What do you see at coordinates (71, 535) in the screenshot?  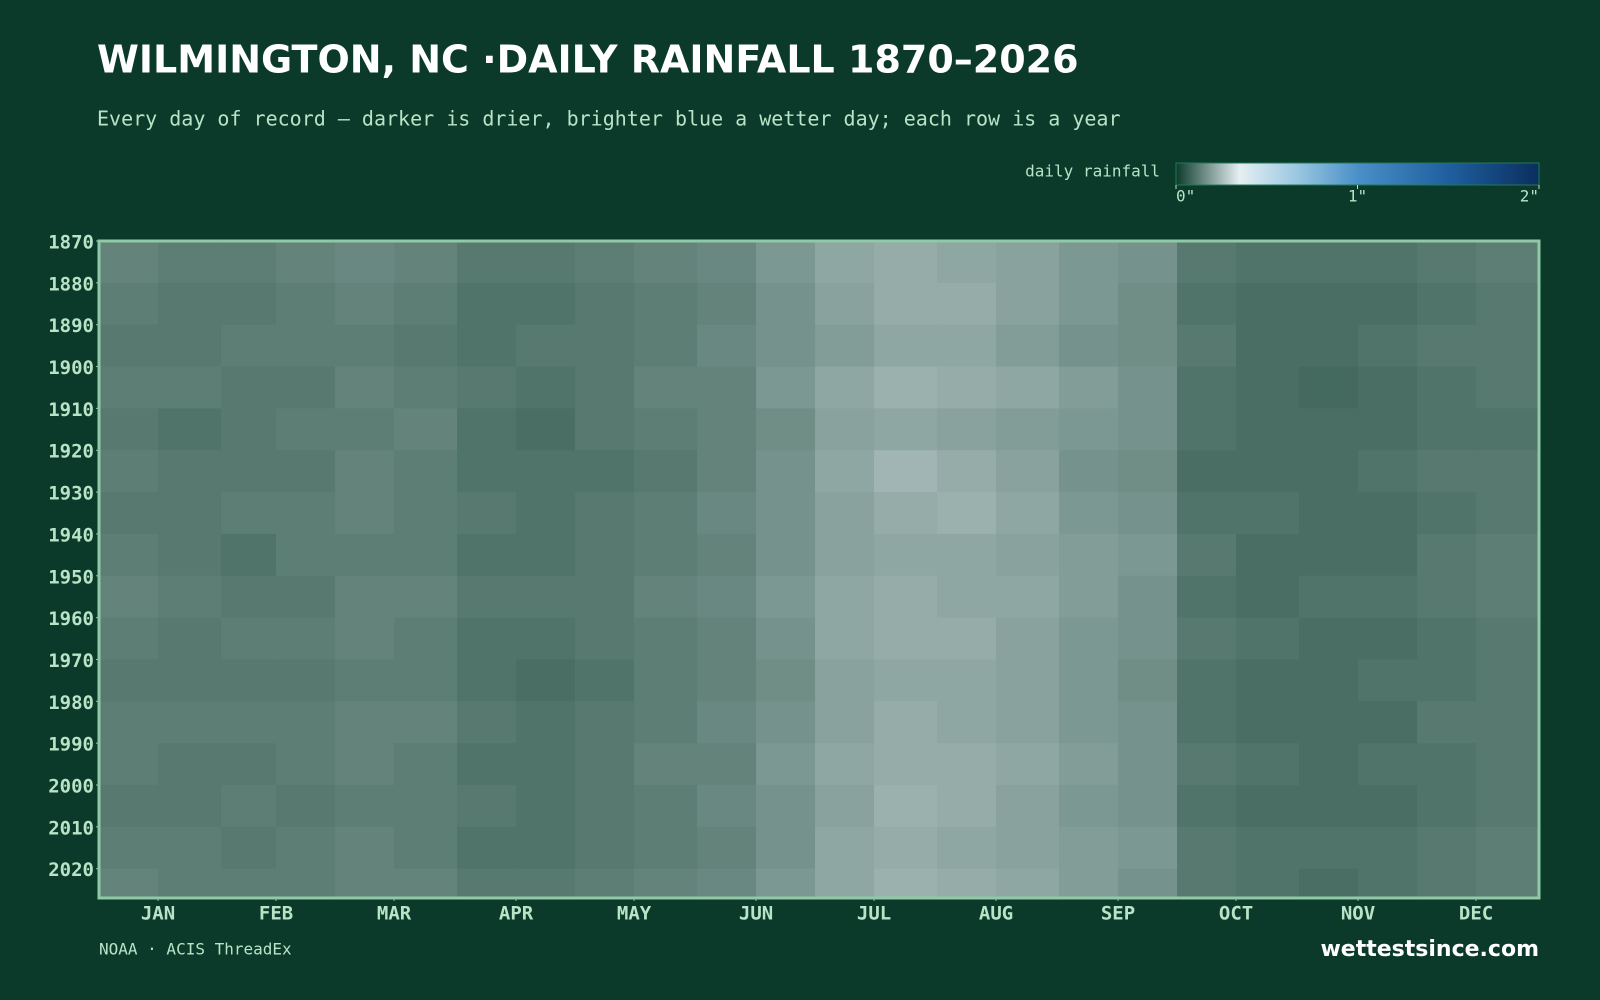 I see `y-tick-label: 1940` at bounding box center [71, 535].